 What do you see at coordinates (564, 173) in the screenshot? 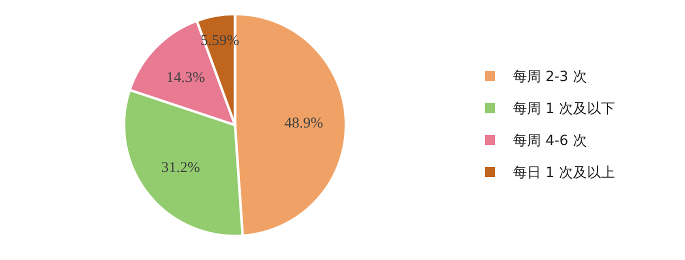
I see `legend-label: 每日 1 次及以上` at bounding box center [564, 173].